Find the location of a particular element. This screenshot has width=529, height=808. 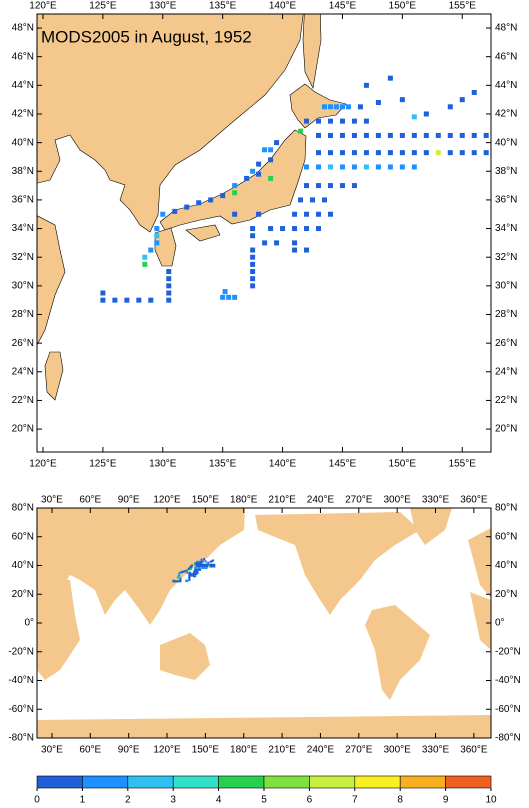

colorbar-label: 3 is located at coordinates (173, 800).